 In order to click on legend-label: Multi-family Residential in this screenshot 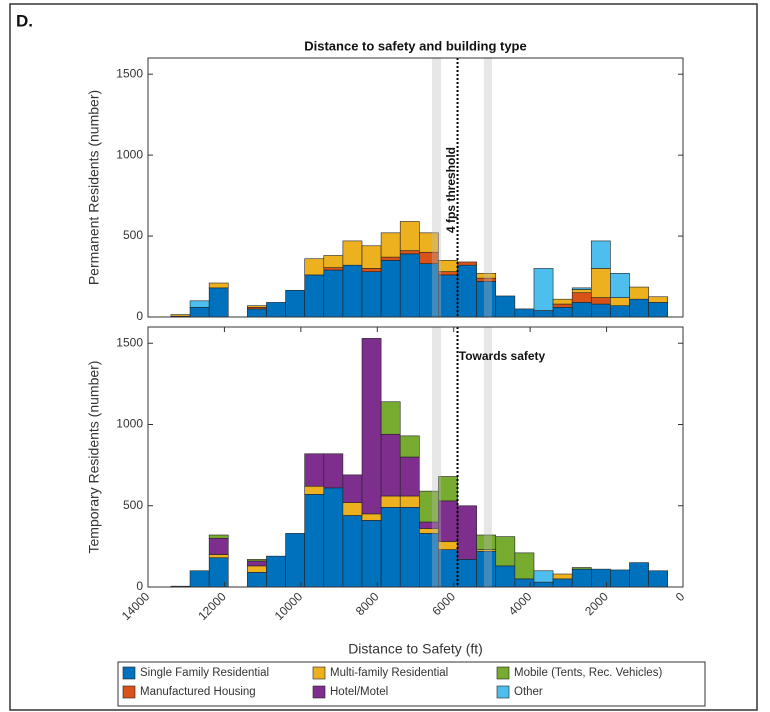, I will do `click(389, 673)`.